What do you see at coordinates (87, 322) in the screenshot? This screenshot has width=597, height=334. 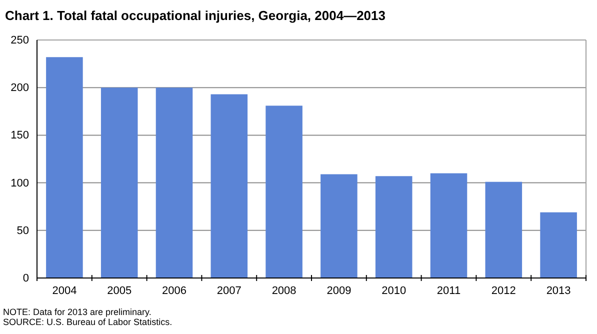 I see `source-note: SOURCE: U.S. Bureau of Labor Statistics.` at bounding box center [87, 322].